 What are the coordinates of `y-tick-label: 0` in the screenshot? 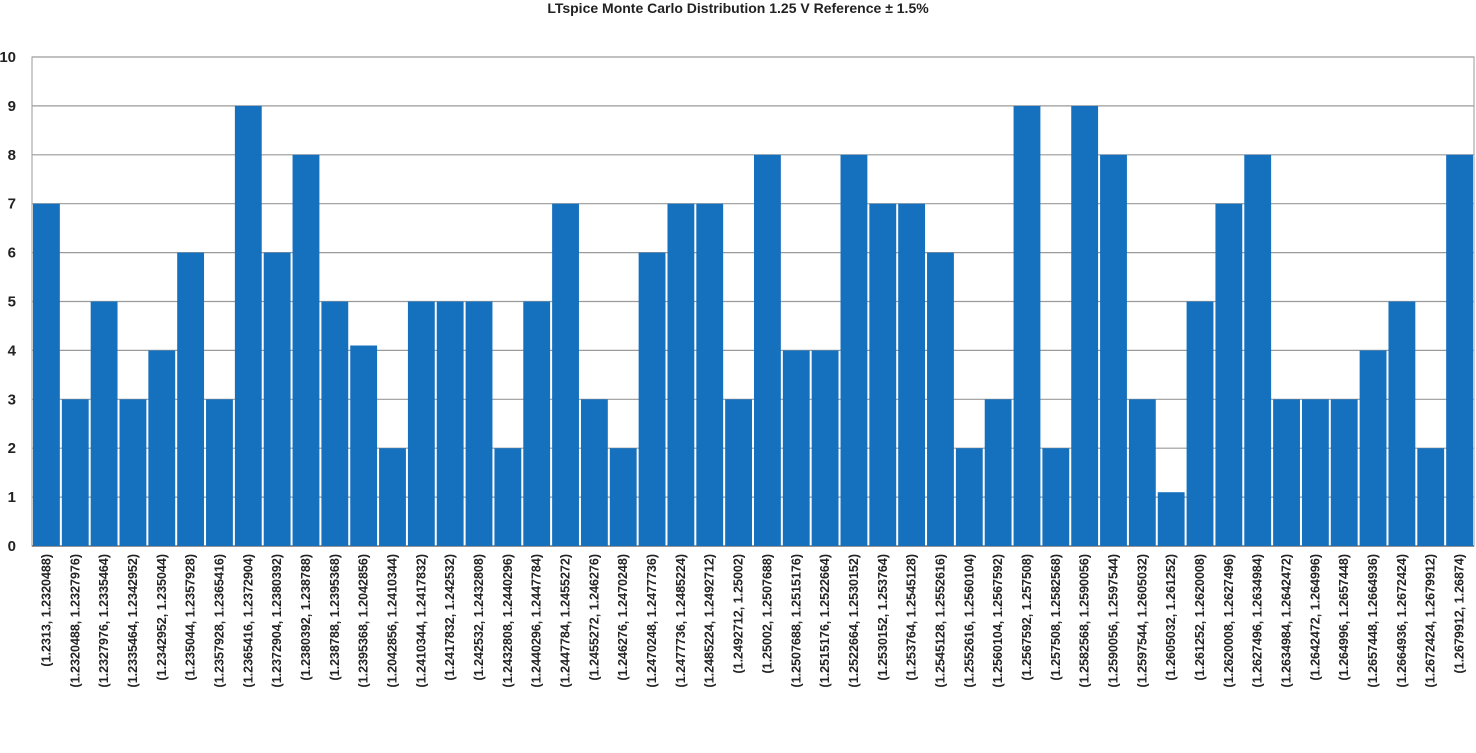 It's located at (12, 546).